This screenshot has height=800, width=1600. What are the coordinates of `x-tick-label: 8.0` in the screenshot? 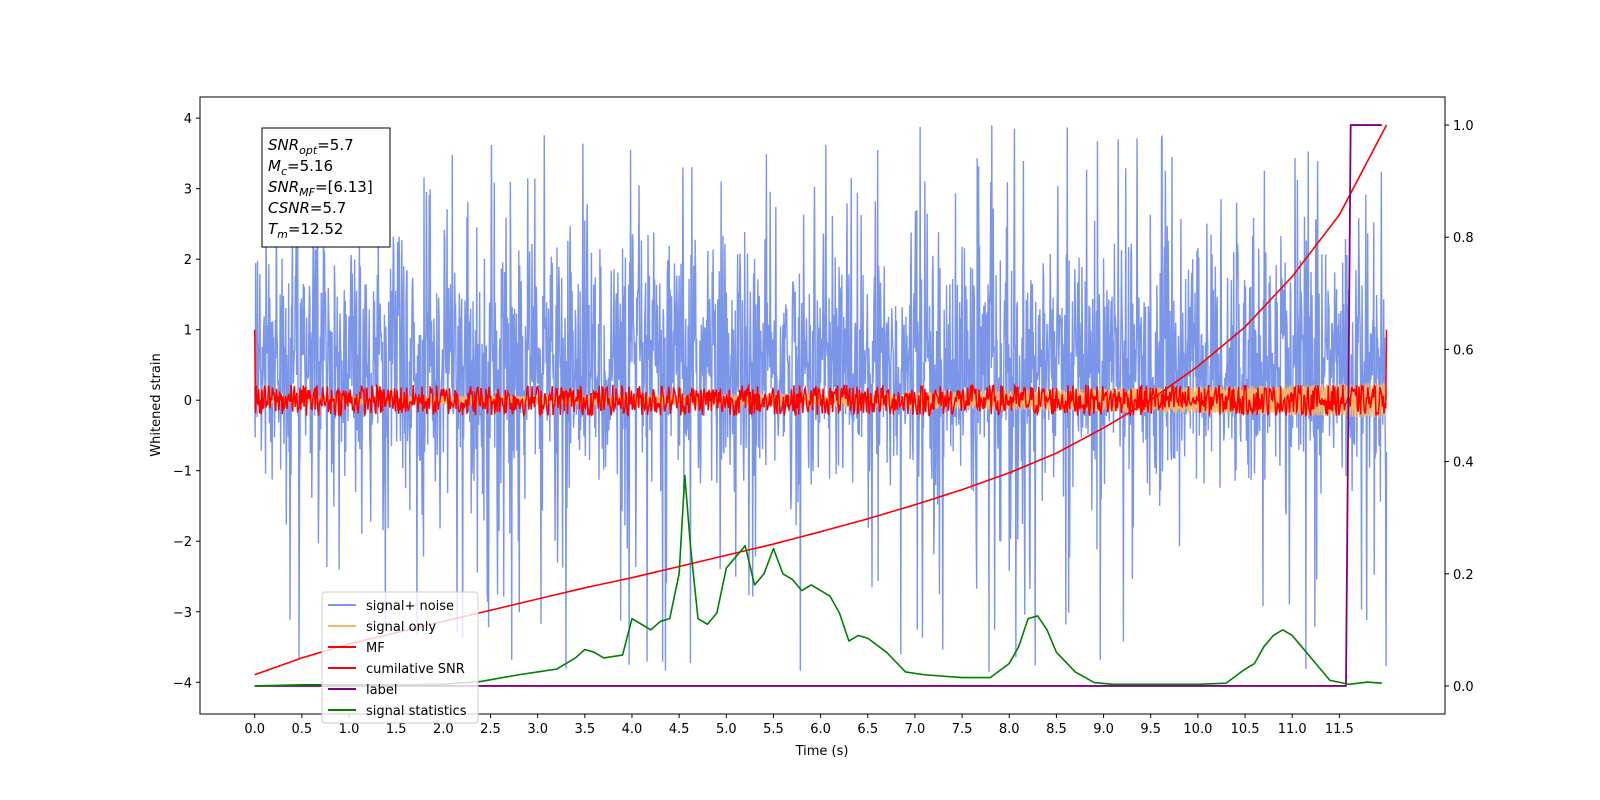 It's located at (1009, 729).